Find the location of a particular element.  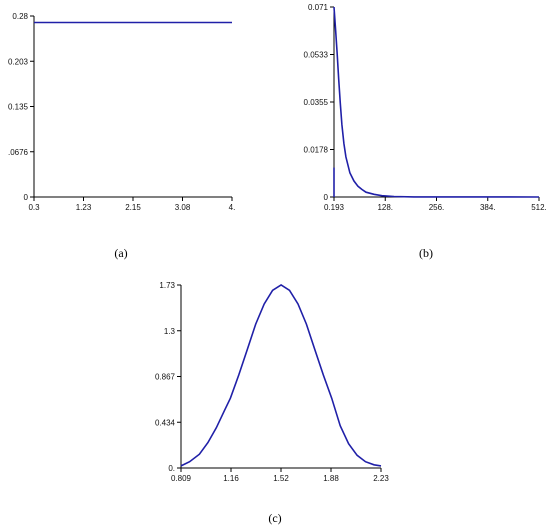

x-tick-label: 3.08 is located at coordinates (183, 207).